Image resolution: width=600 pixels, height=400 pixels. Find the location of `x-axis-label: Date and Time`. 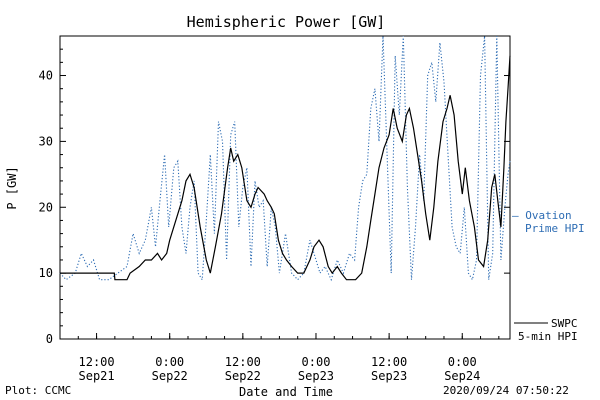

x-axis-label: Date and Time is located at coordinates (286, 392).